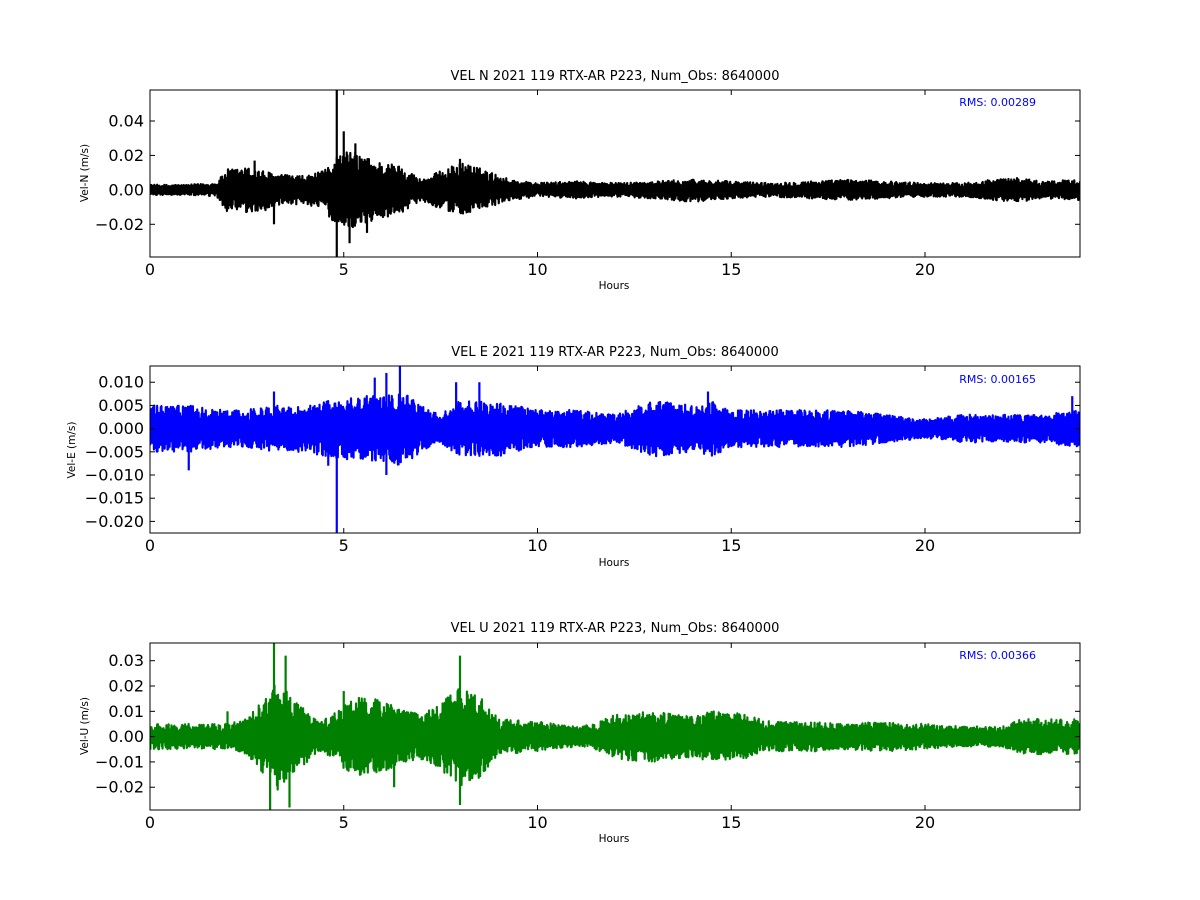 The width and height of the screenshot is (1200, 900). I want to click on y-tick-label: 0.04, so click(126, 120).